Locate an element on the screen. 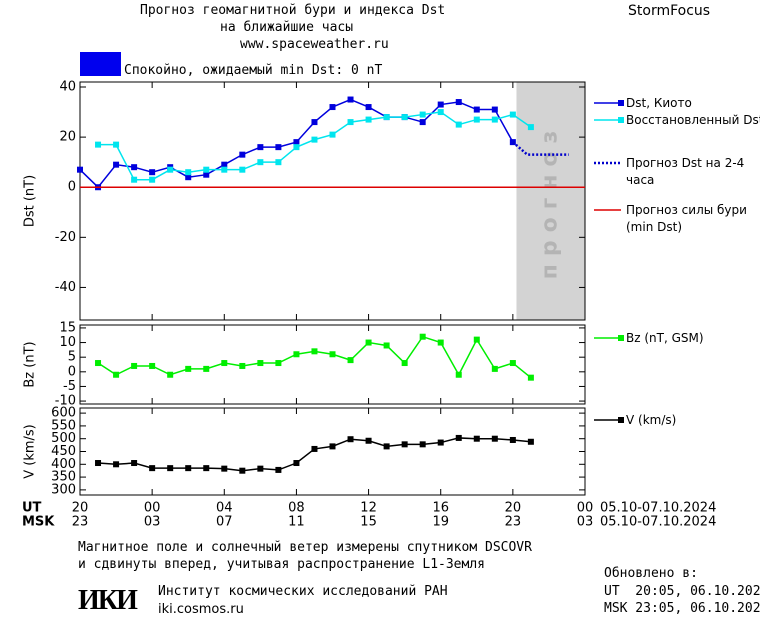 The image size is (760, 620). x-tick-label: 20 is located at coordinates (513, 508).